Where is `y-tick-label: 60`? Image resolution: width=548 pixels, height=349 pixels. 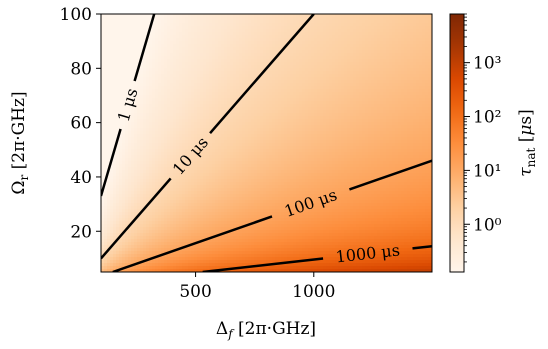 y-tick-label: 60 is located at coordinates (81, 124).